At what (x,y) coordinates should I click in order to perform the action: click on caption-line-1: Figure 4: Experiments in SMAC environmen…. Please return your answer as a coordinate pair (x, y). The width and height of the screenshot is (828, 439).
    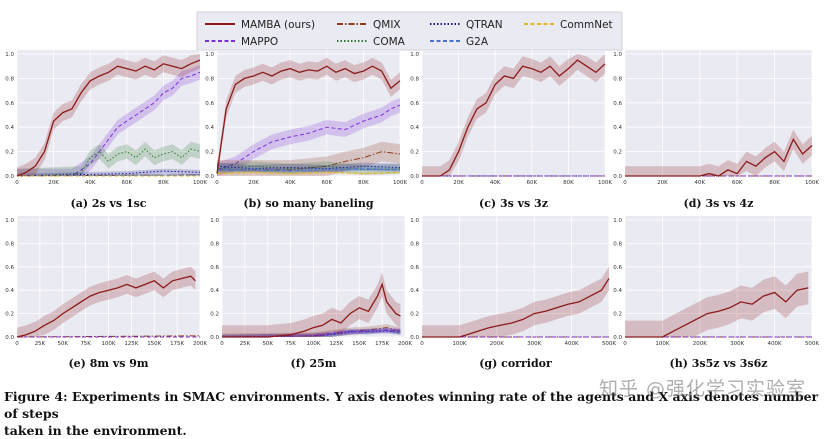
    Looking at the image, I should click on (411, 405).